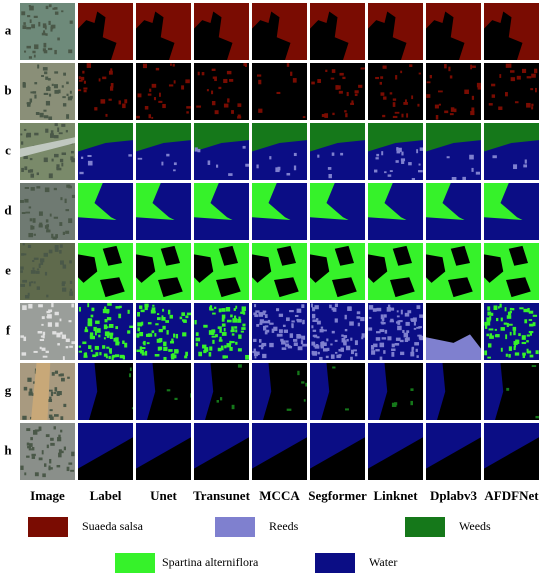 Image resolution: width=550 pixels, height=575 pixels. I want to click on legend-label: Weeds, so click(475, 526).